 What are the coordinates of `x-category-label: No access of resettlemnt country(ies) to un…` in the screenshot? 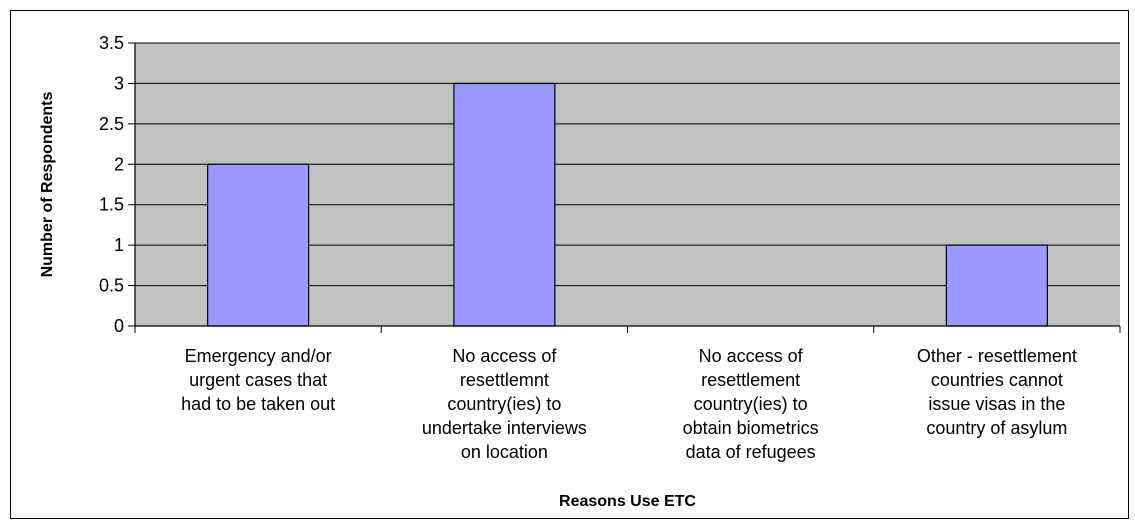 It's located at (504, 404).